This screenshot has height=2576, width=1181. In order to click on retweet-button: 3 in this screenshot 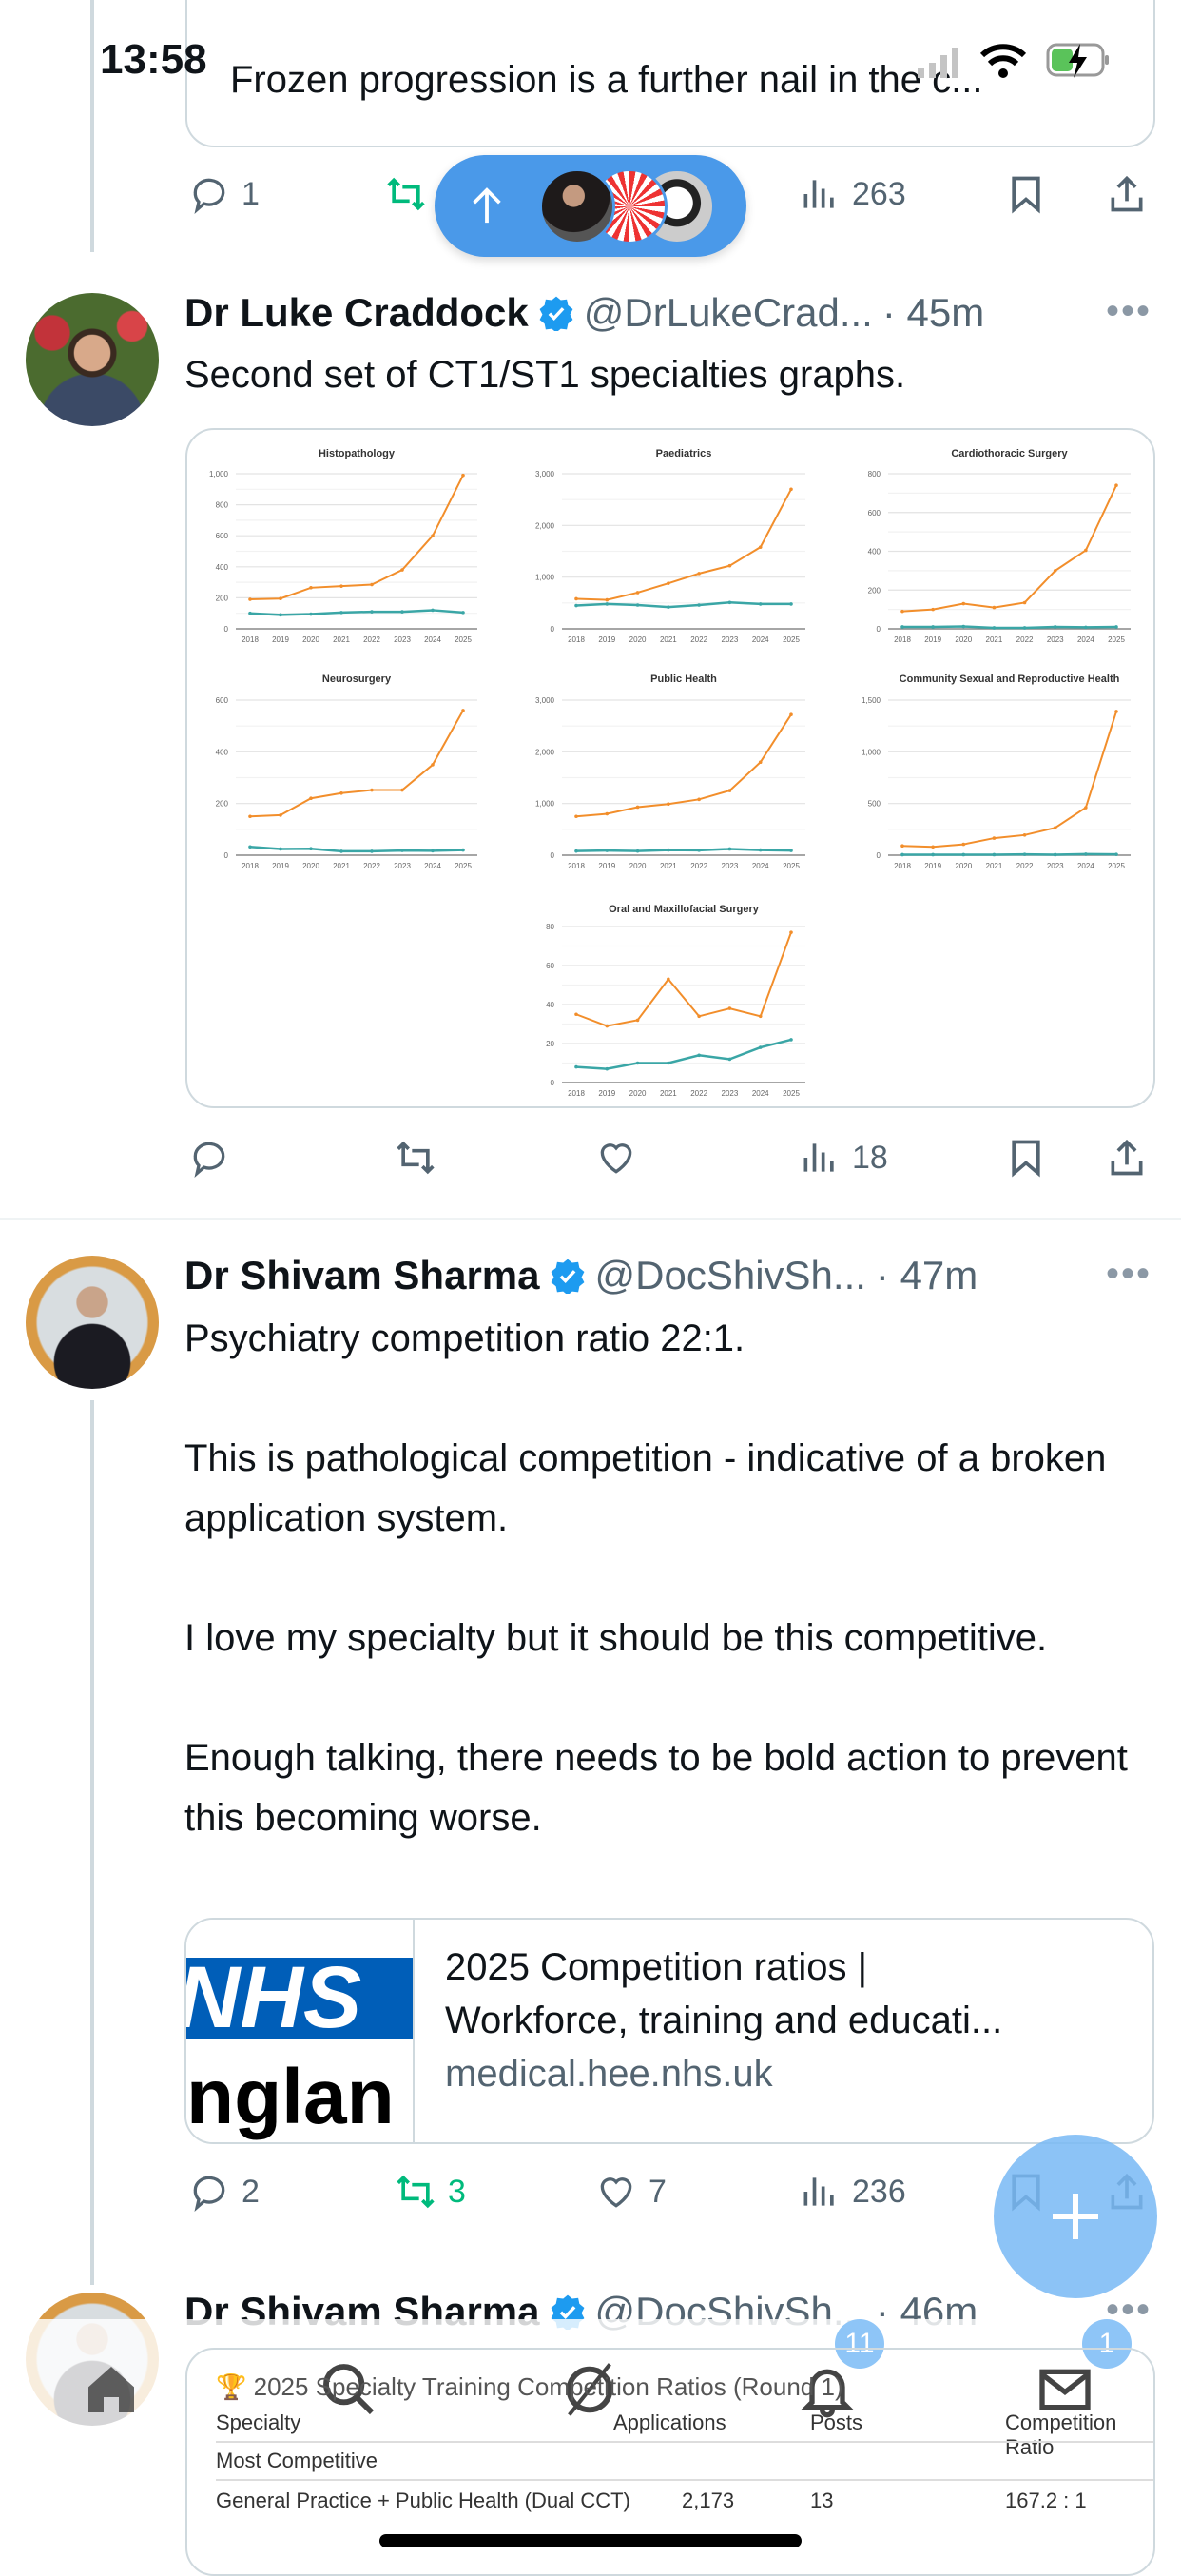, I will do `click(430, 2192)`.